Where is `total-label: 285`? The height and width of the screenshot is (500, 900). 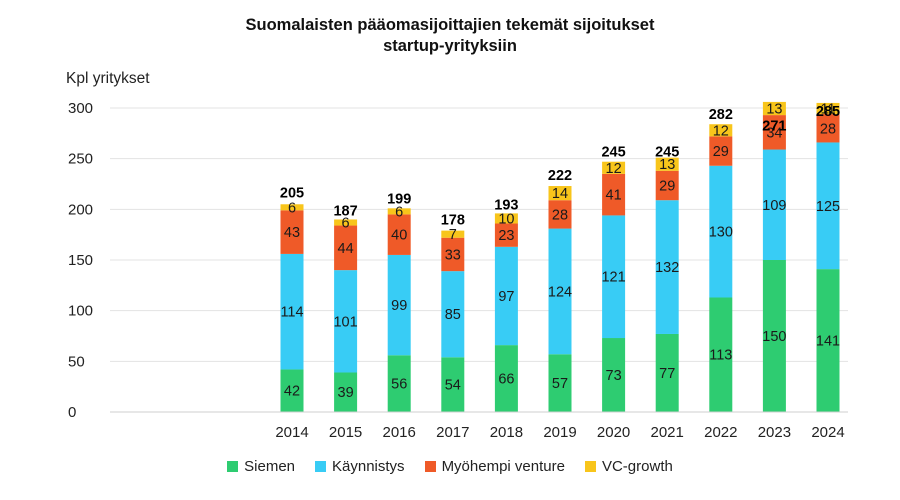 total-label: 285 is located at coordinates (828, 112).